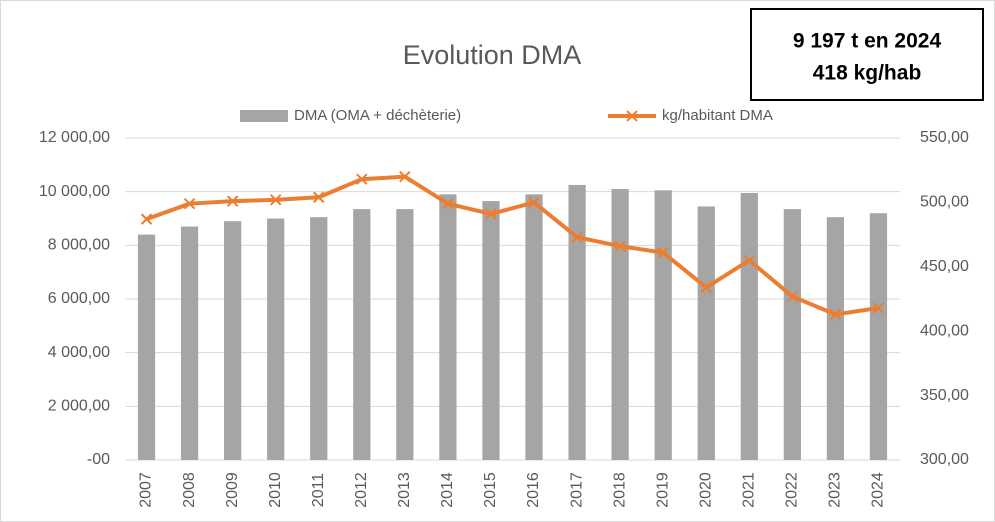 The height and width of the screenshot is (522, 995). What do you see at coordinates (867, 73) in the screenshot?
I see `annotation: 418 kg/hab` at bounding box center [867, 73].